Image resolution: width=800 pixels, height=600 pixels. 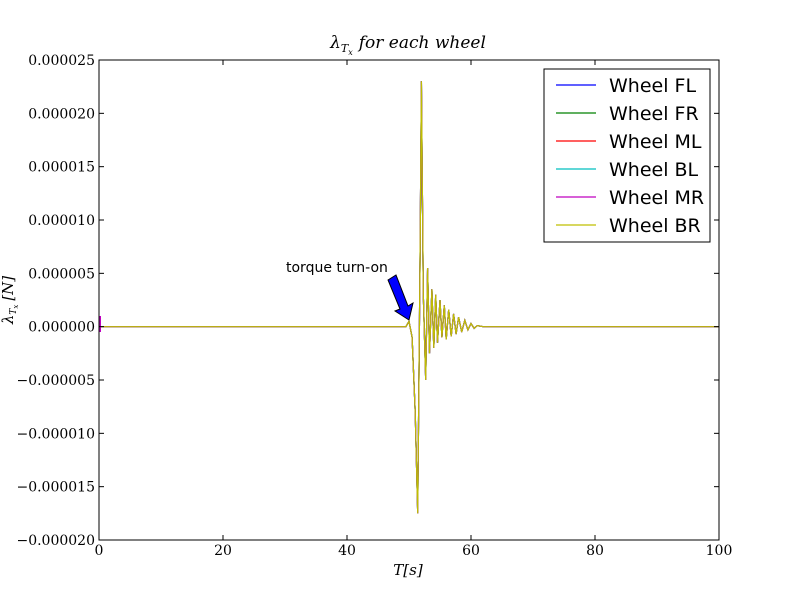 I want to click on svg-text: λTx[N], so click(x=10, y=300).